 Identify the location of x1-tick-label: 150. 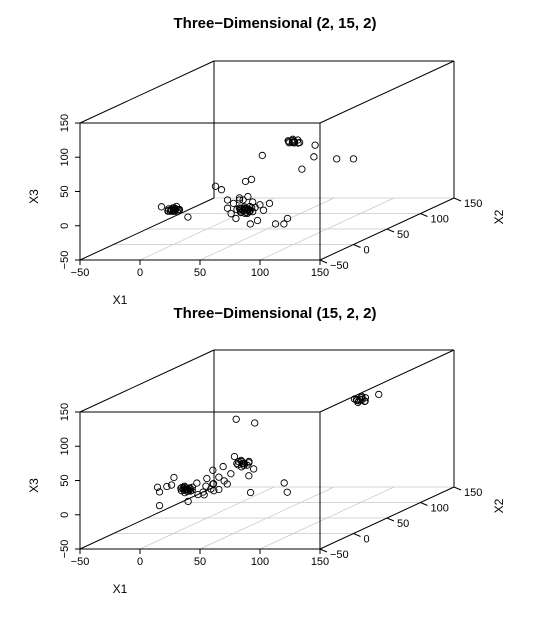
(320, 273).